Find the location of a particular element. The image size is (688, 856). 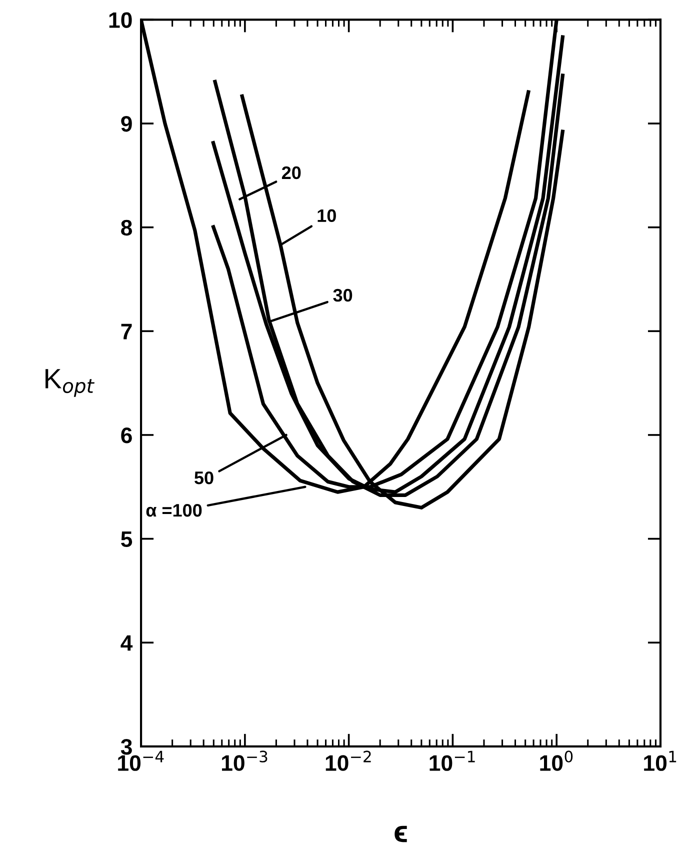

annotation: 10 is located at coordinates (327, 215).